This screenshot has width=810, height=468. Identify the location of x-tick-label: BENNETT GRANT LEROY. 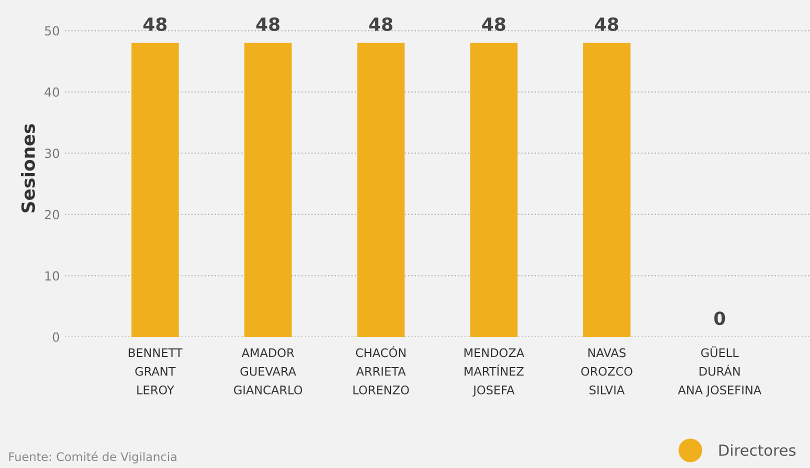
(155, 371).